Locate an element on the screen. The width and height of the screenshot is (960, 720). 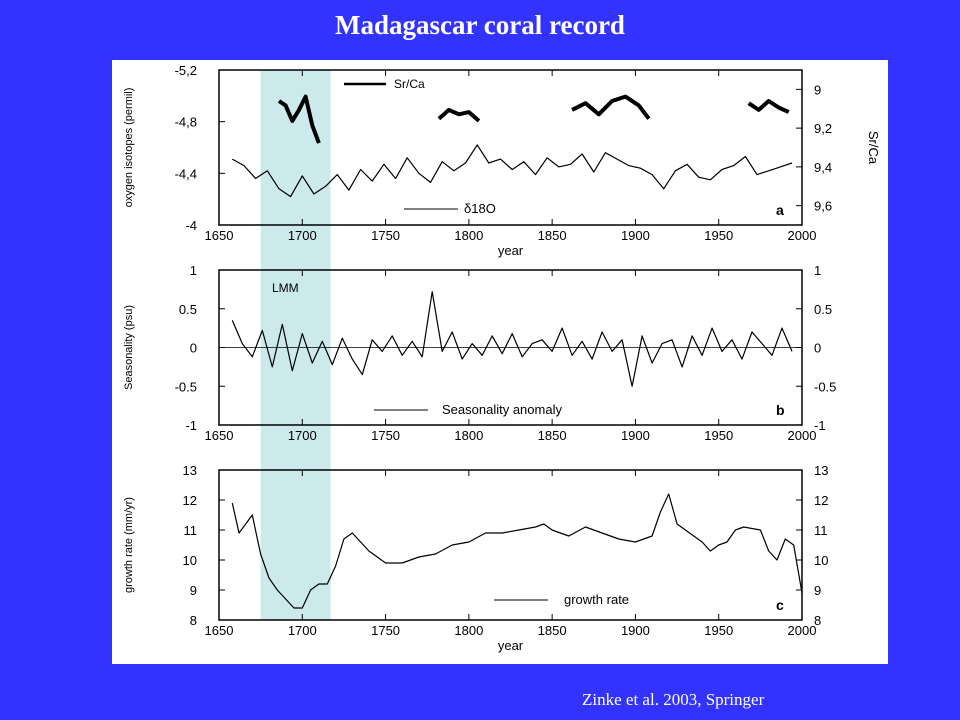
y-tick-label-right: 0 is located at coordinates (817, 348).